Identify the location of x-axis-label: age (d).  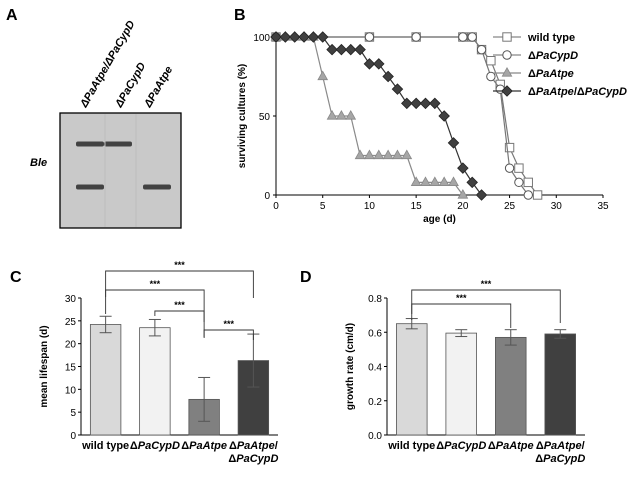
(439, 219).